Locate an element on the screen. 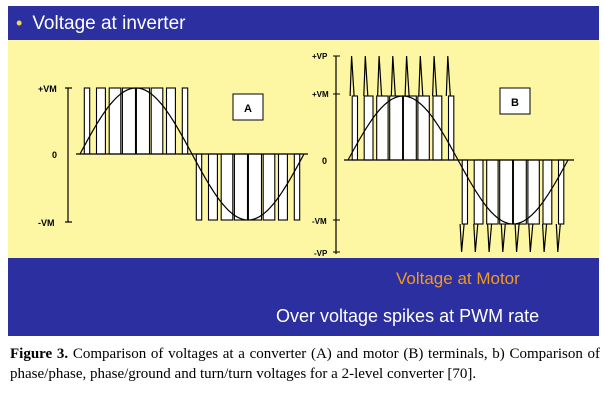 The height and width of the screenshot is (418, 605). panel-a-tick-label-zero: 0 is located at coordinates (54, 155).